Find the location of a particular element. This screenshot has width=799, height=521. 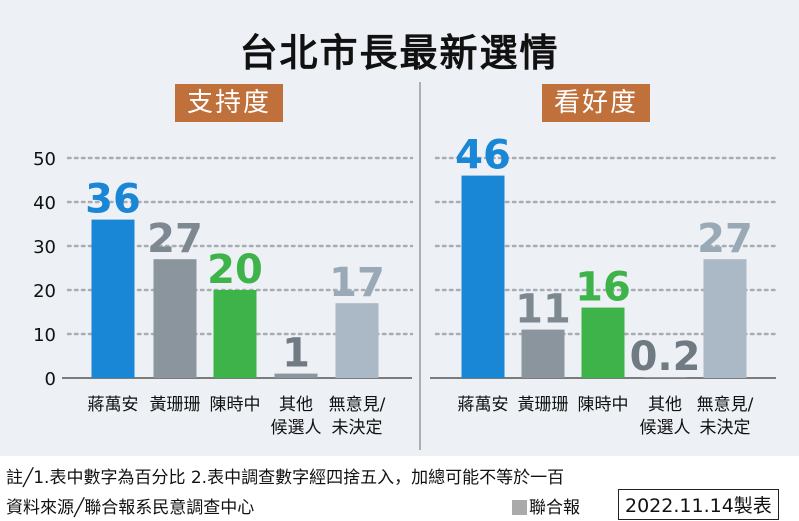

data-label: 36 is located at coordinates (113, 200).